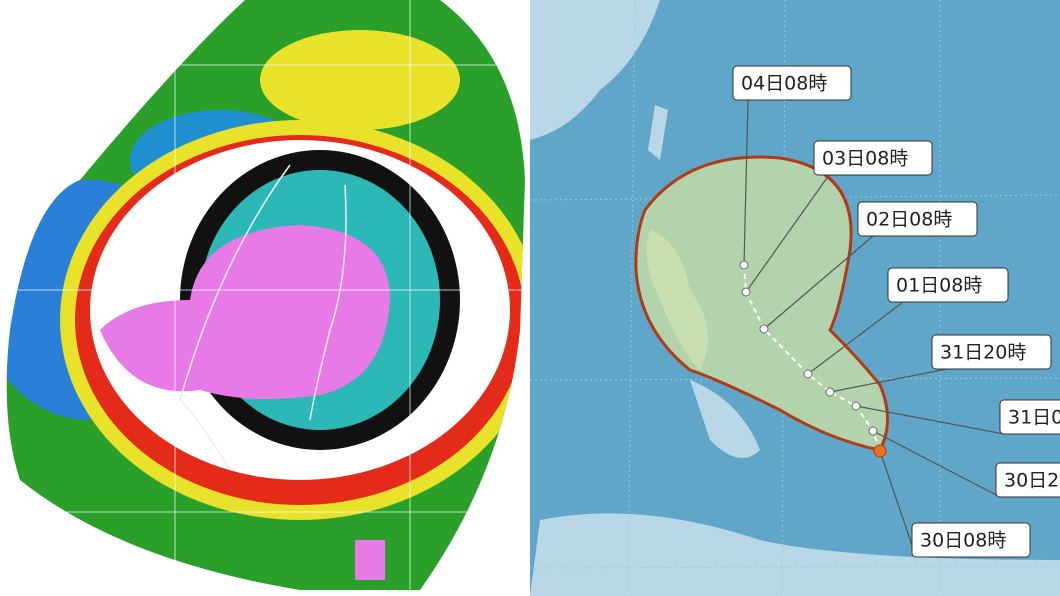 The height and width of the screenshot is (596, 1060). What do you see at coordinates (784, 84) in the screenshot?
I see `time-label: 04日08時` at bounding box center [784, 84].